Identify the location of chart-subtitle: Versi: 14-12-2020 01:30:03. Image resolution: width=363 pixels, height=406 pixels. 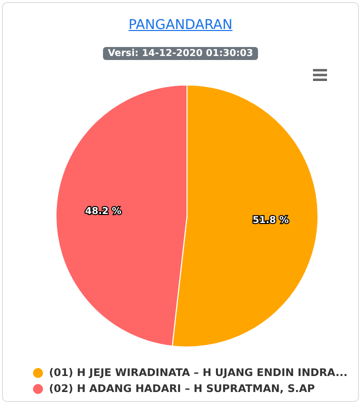
(180, 53).